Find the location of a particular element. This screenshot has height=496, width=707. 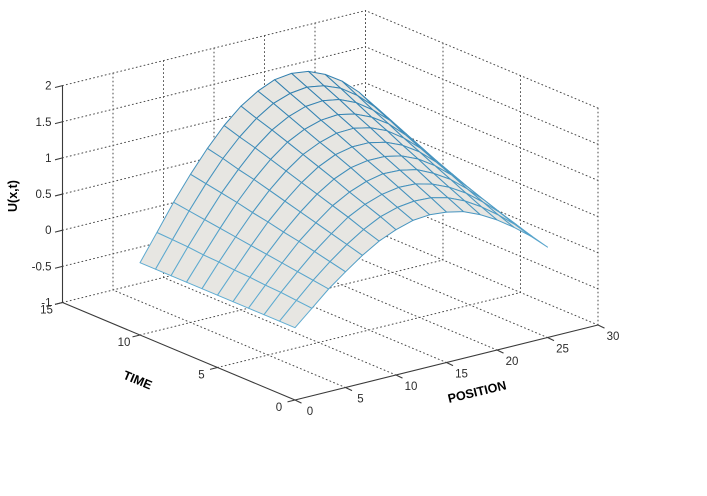

u-tick-label: -1 is located at coordinates (46, 304).